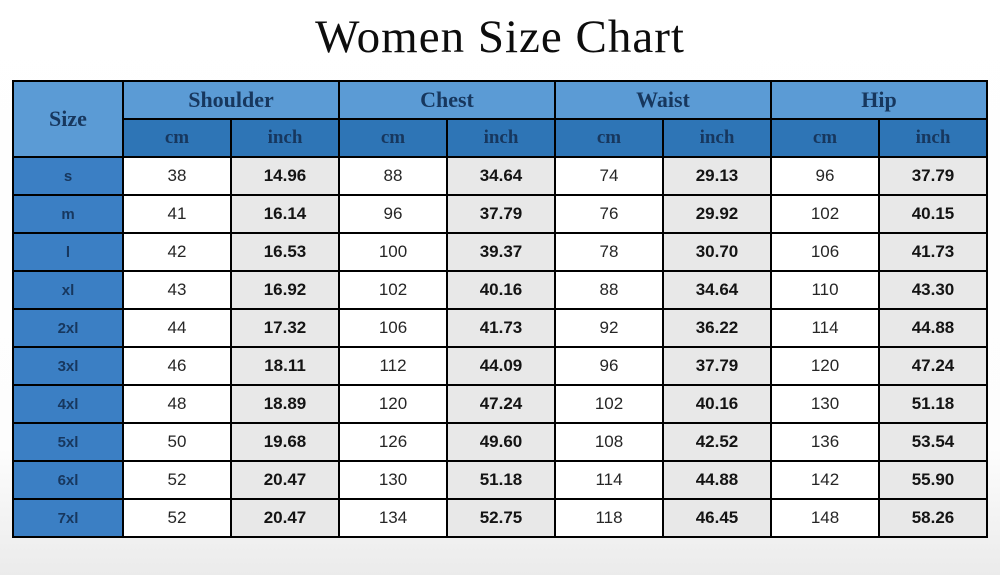 The height and width of the screenshot is (575, 1000). Describe the element at coordinates (393, 214) in the screenshot. I see `cell-chest-cm: 96` at that location.